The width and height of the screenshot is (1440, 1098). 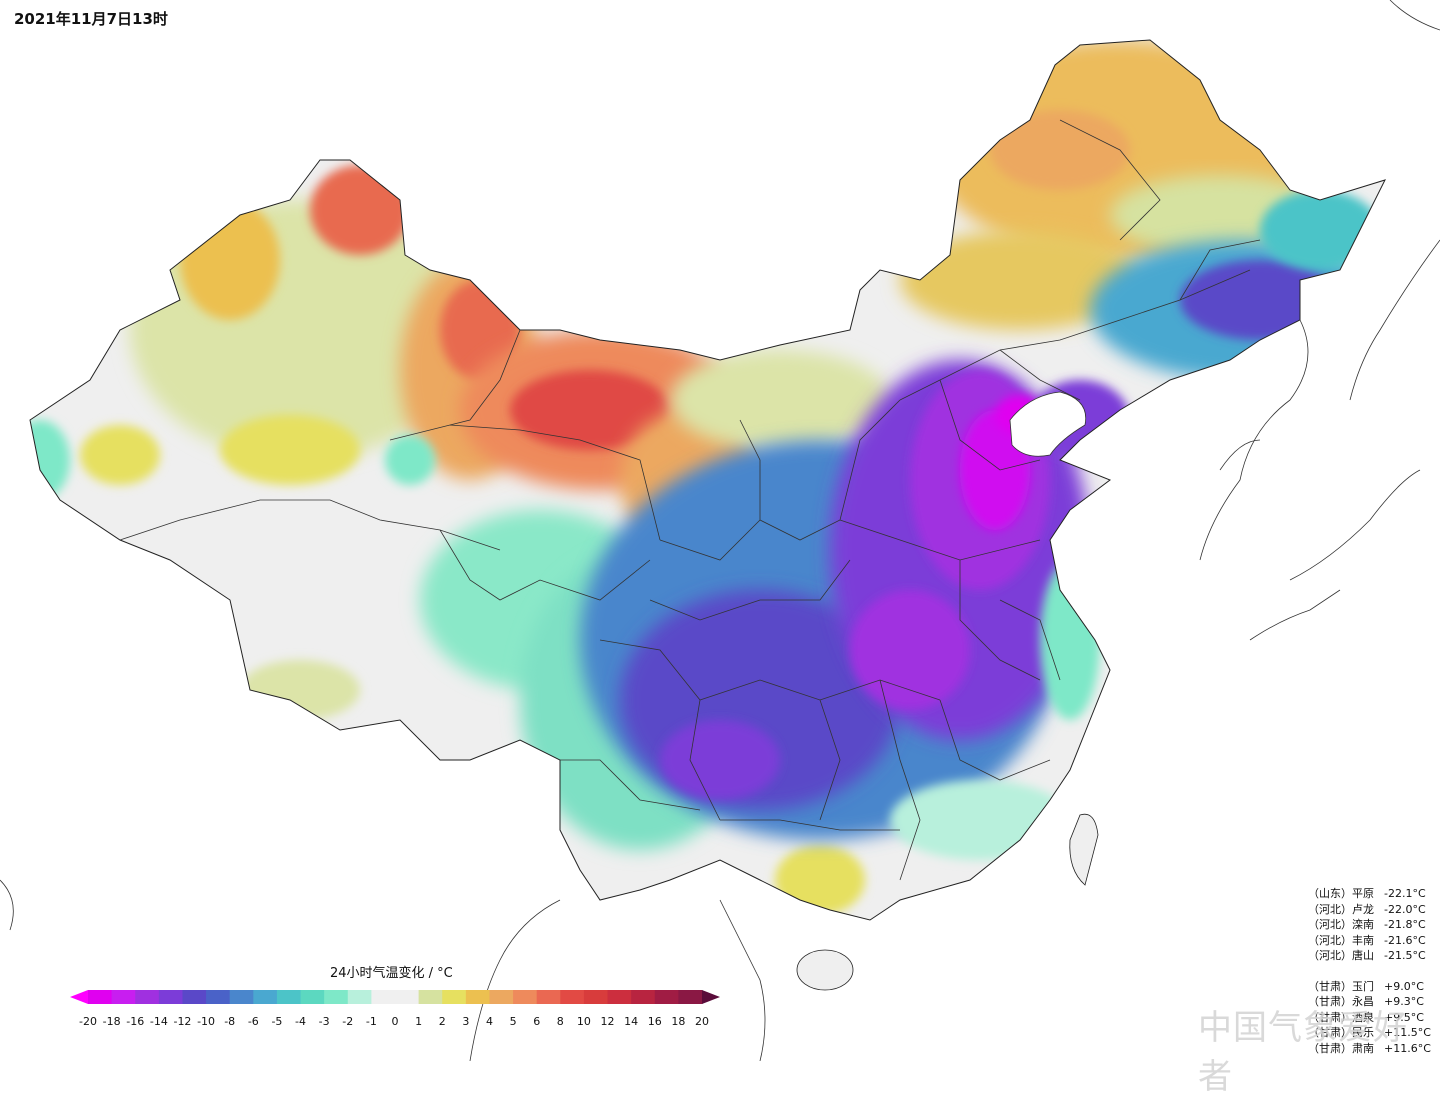 I want to click on station-name: 丰南, so click(x=1363, y=940).